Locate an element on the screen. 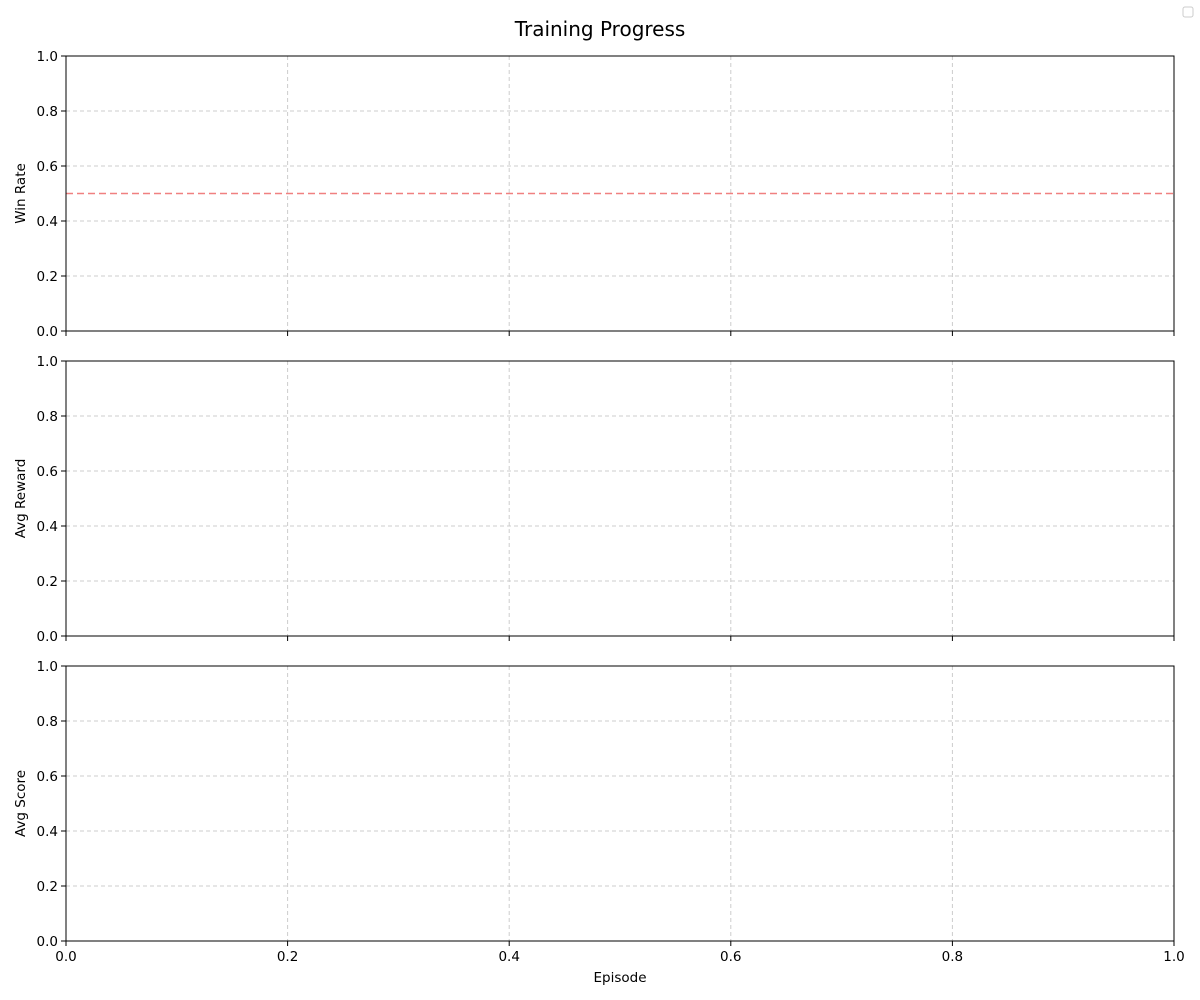 This screenshot has height=1000, width=1200. x-tick-label: 1.0 is located at coordinates (1173, 957).